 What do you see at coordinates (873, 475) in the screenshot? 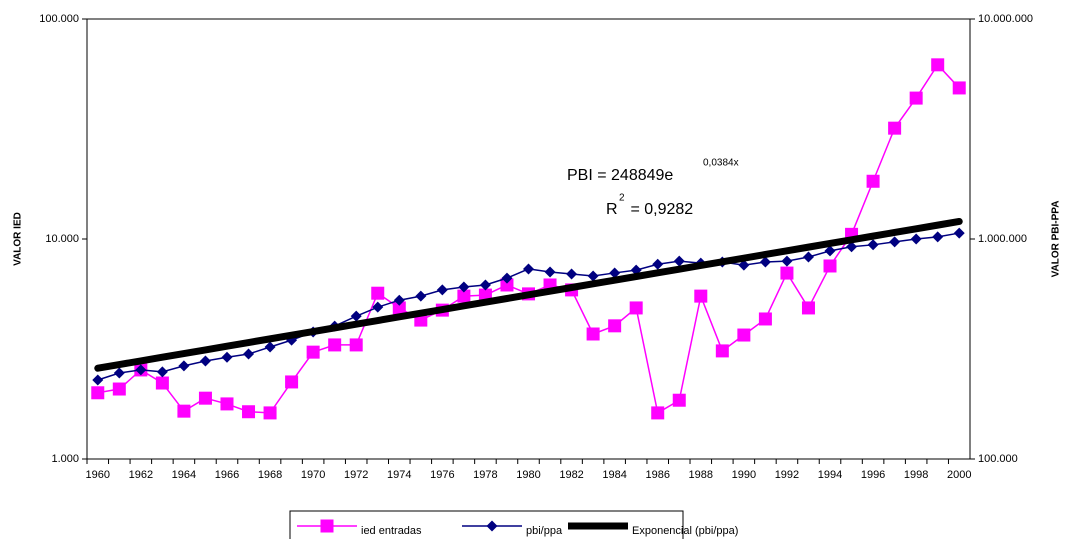
I see `x-tick-label: 1996` at bounding box center [873, 475].